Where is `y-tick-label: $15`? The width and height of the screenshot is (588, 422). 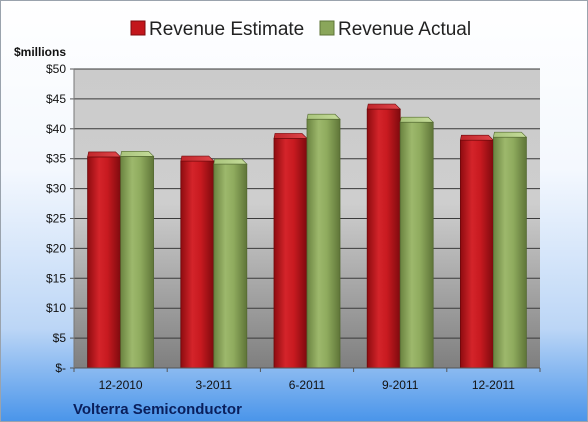 y-tick-label: $15 is located at coordinates (56, 278).